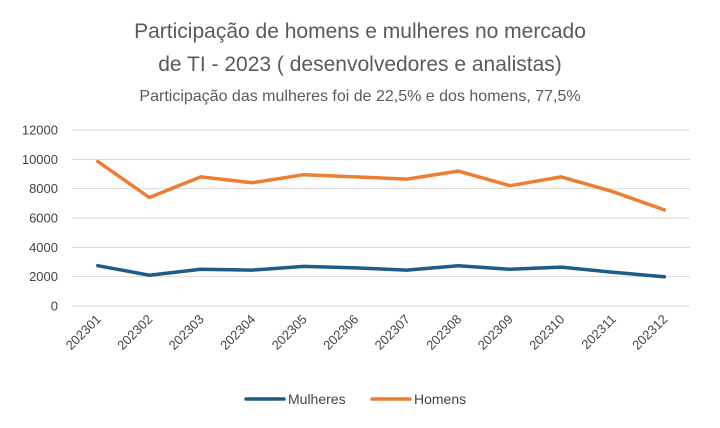 This screenshot has width=720, height=428. What do you see at coordinates (43, 218) in the screenshot?
I see `y-tick-label: 6000` at bounding box center [43, 218].